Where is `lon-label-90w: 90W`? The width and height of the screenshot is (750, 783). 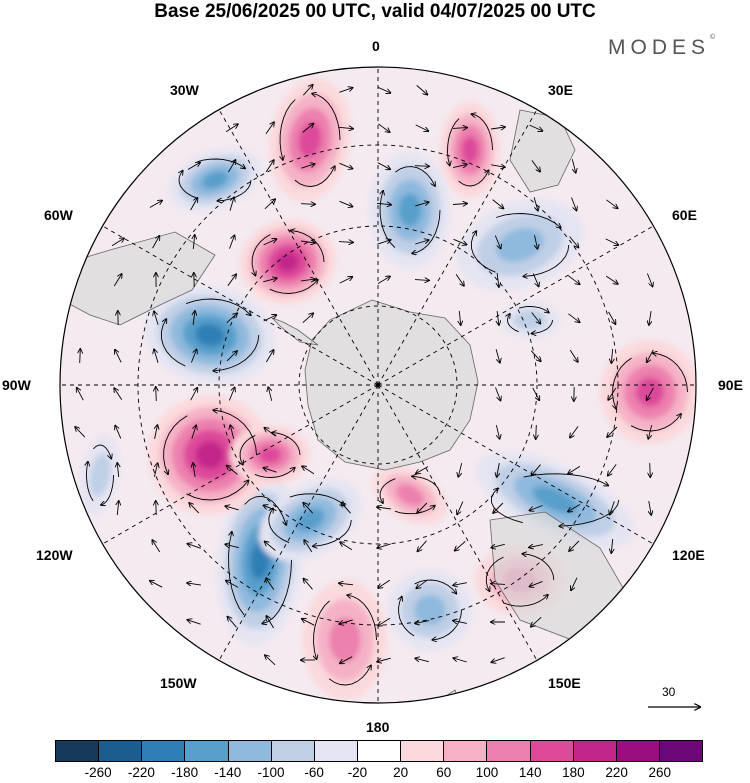
lon-label-90w: 90W is located at coordinates (16, 385).